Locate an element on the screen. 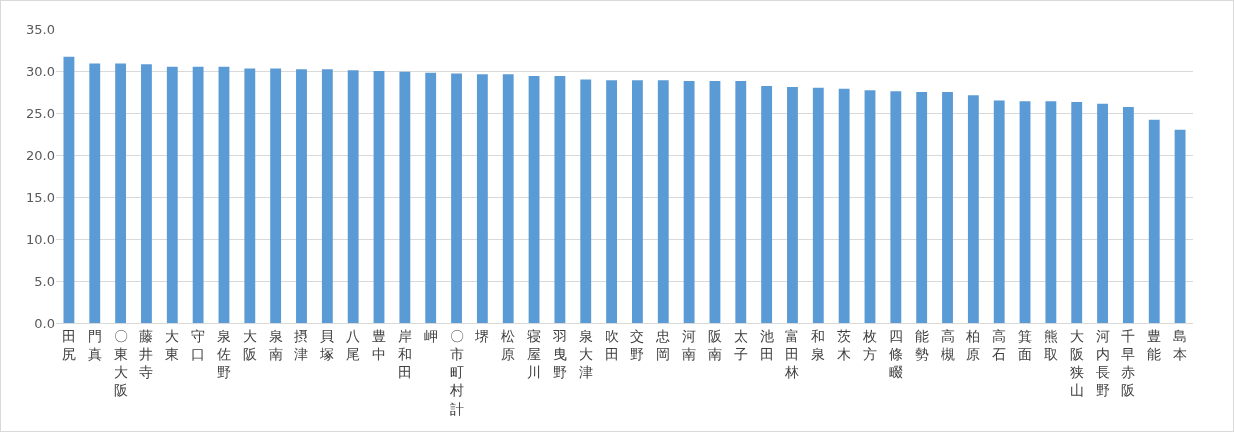 This screenshot has height=432, width=1234. x-tick-label: 大東 is located at coordinates (172, 344).